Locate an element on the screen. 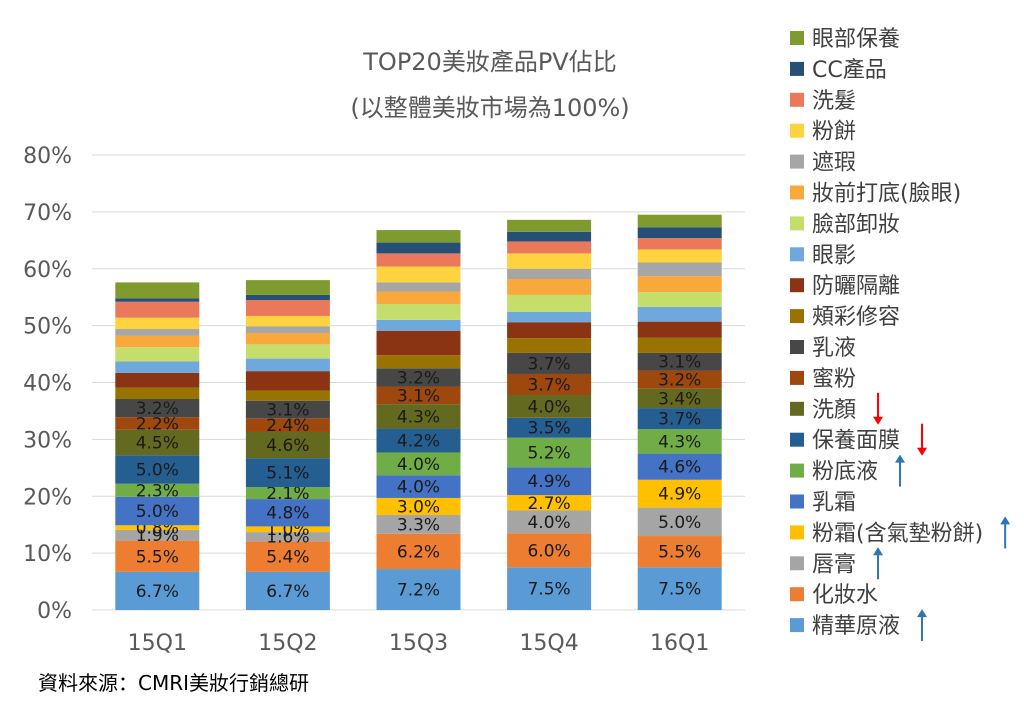 This screenshot has width=1024, height=710. data-label: 6.7% is located at coordinates (287, 592).